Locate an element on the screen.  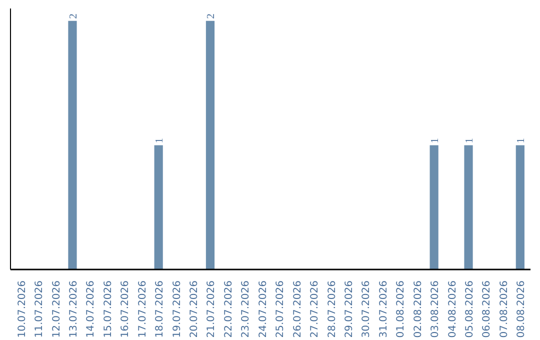
x-tick-label: 02.08.2026 is located at coordinates (418, 309).